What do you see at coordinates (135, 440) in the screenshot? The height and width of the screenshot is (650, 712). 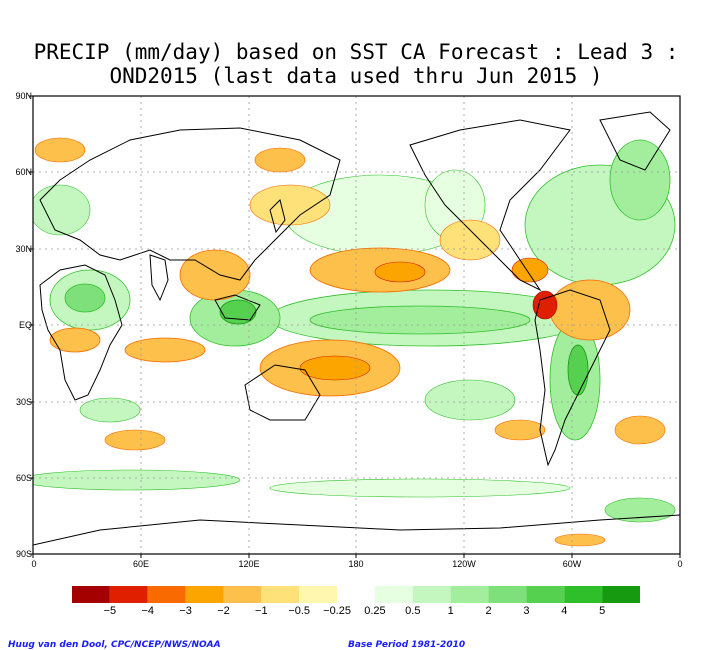 I see `dry-region-southern-ocean-indian` at bounding box center [135, 440].